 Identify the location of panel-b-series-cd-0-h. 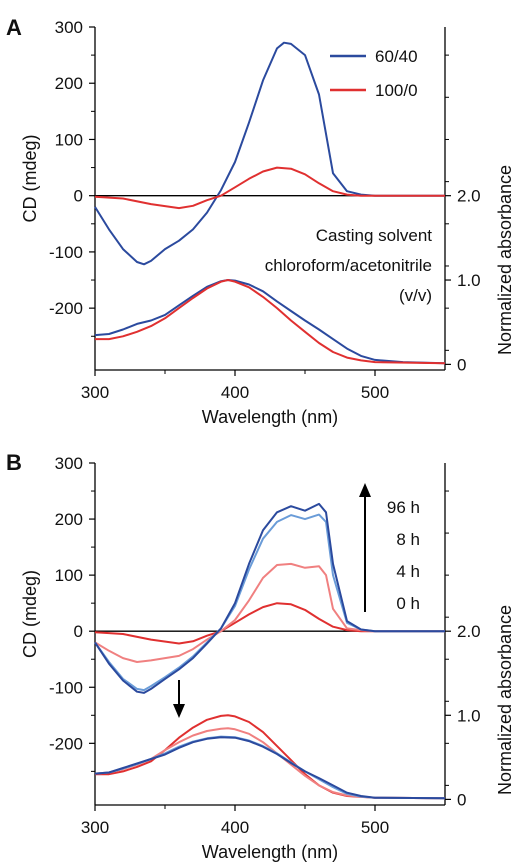
(269, 623).